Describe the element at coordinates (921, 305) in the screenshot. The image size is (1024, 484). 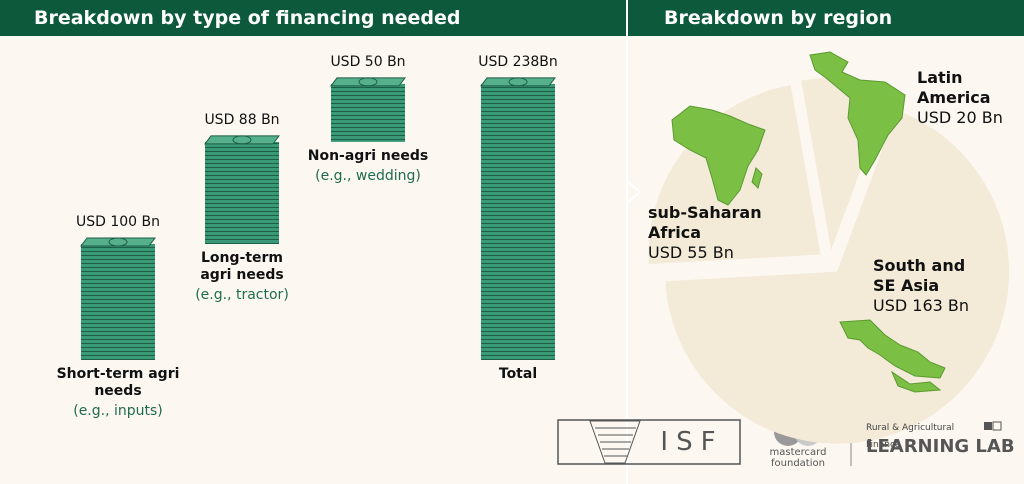
I see `slice-value: USD 163 Bn` at that location.